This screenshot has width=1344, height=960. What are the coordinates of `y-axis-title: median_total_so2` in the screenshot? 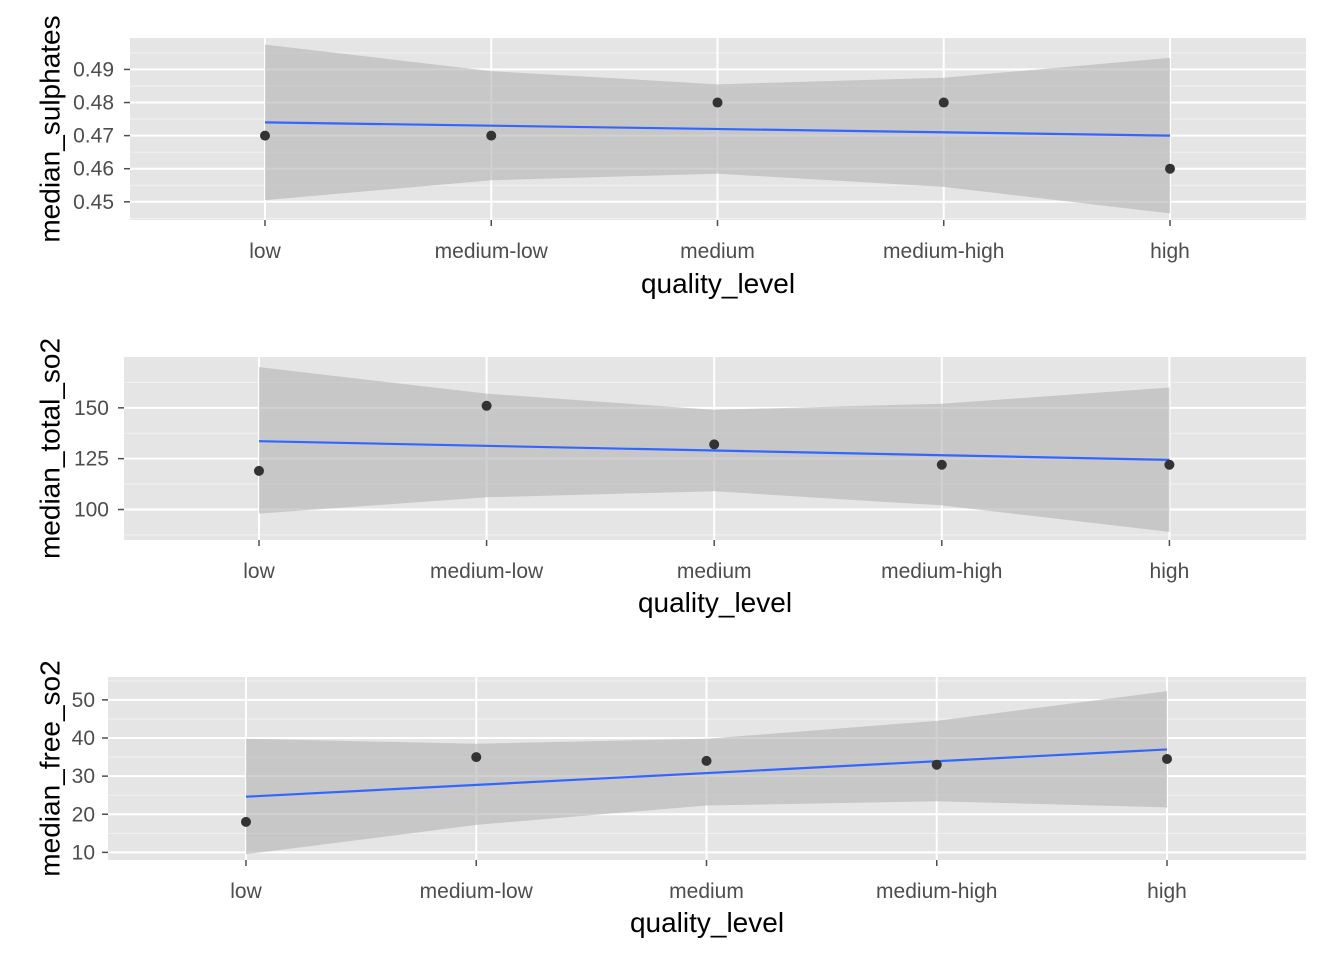 It's located at (49, 448).